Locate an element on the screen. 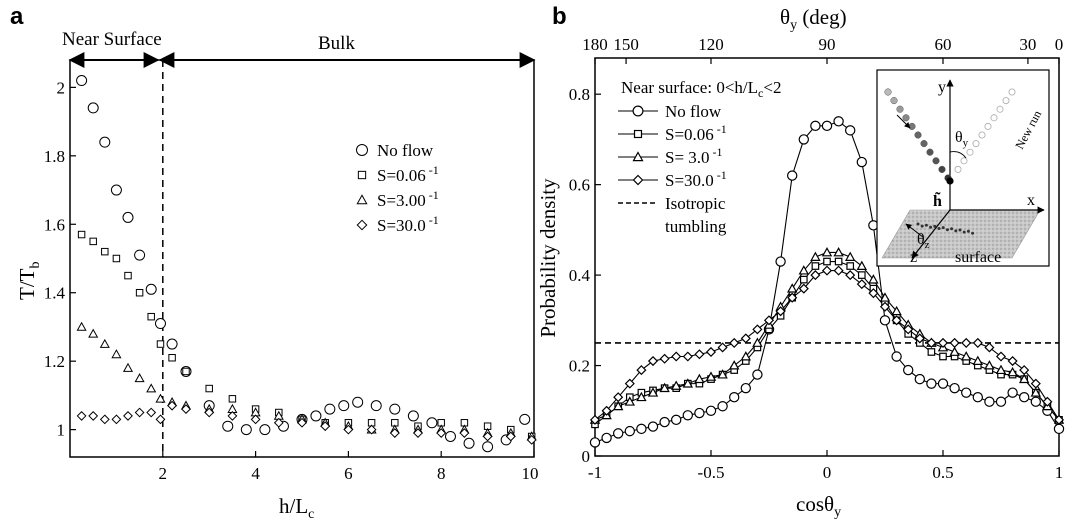 Image resolution: width=1075 pixels, height=529 pixels. panel-b-top-tick-label: 30 is located at coordinates (1027, 44).